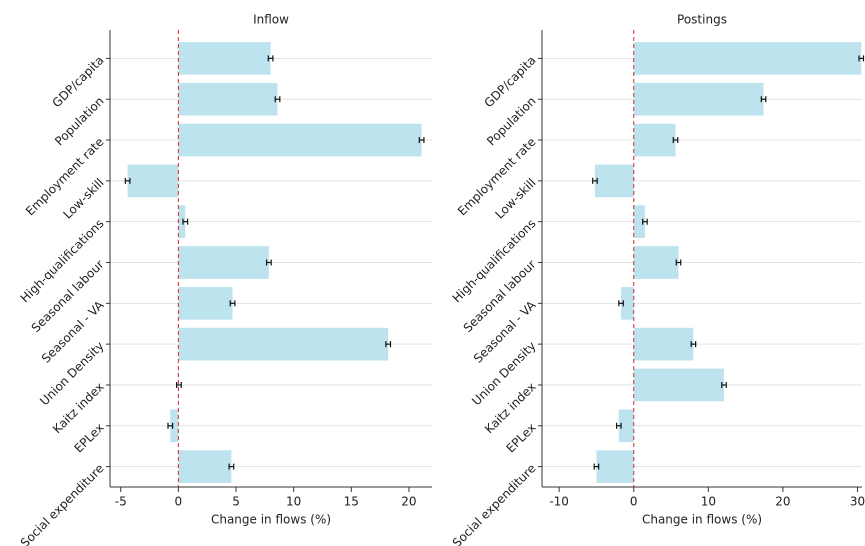 The width and height of the screenshot is (865, 546). I want to click on panel-title: Postings, so click(702, 20).